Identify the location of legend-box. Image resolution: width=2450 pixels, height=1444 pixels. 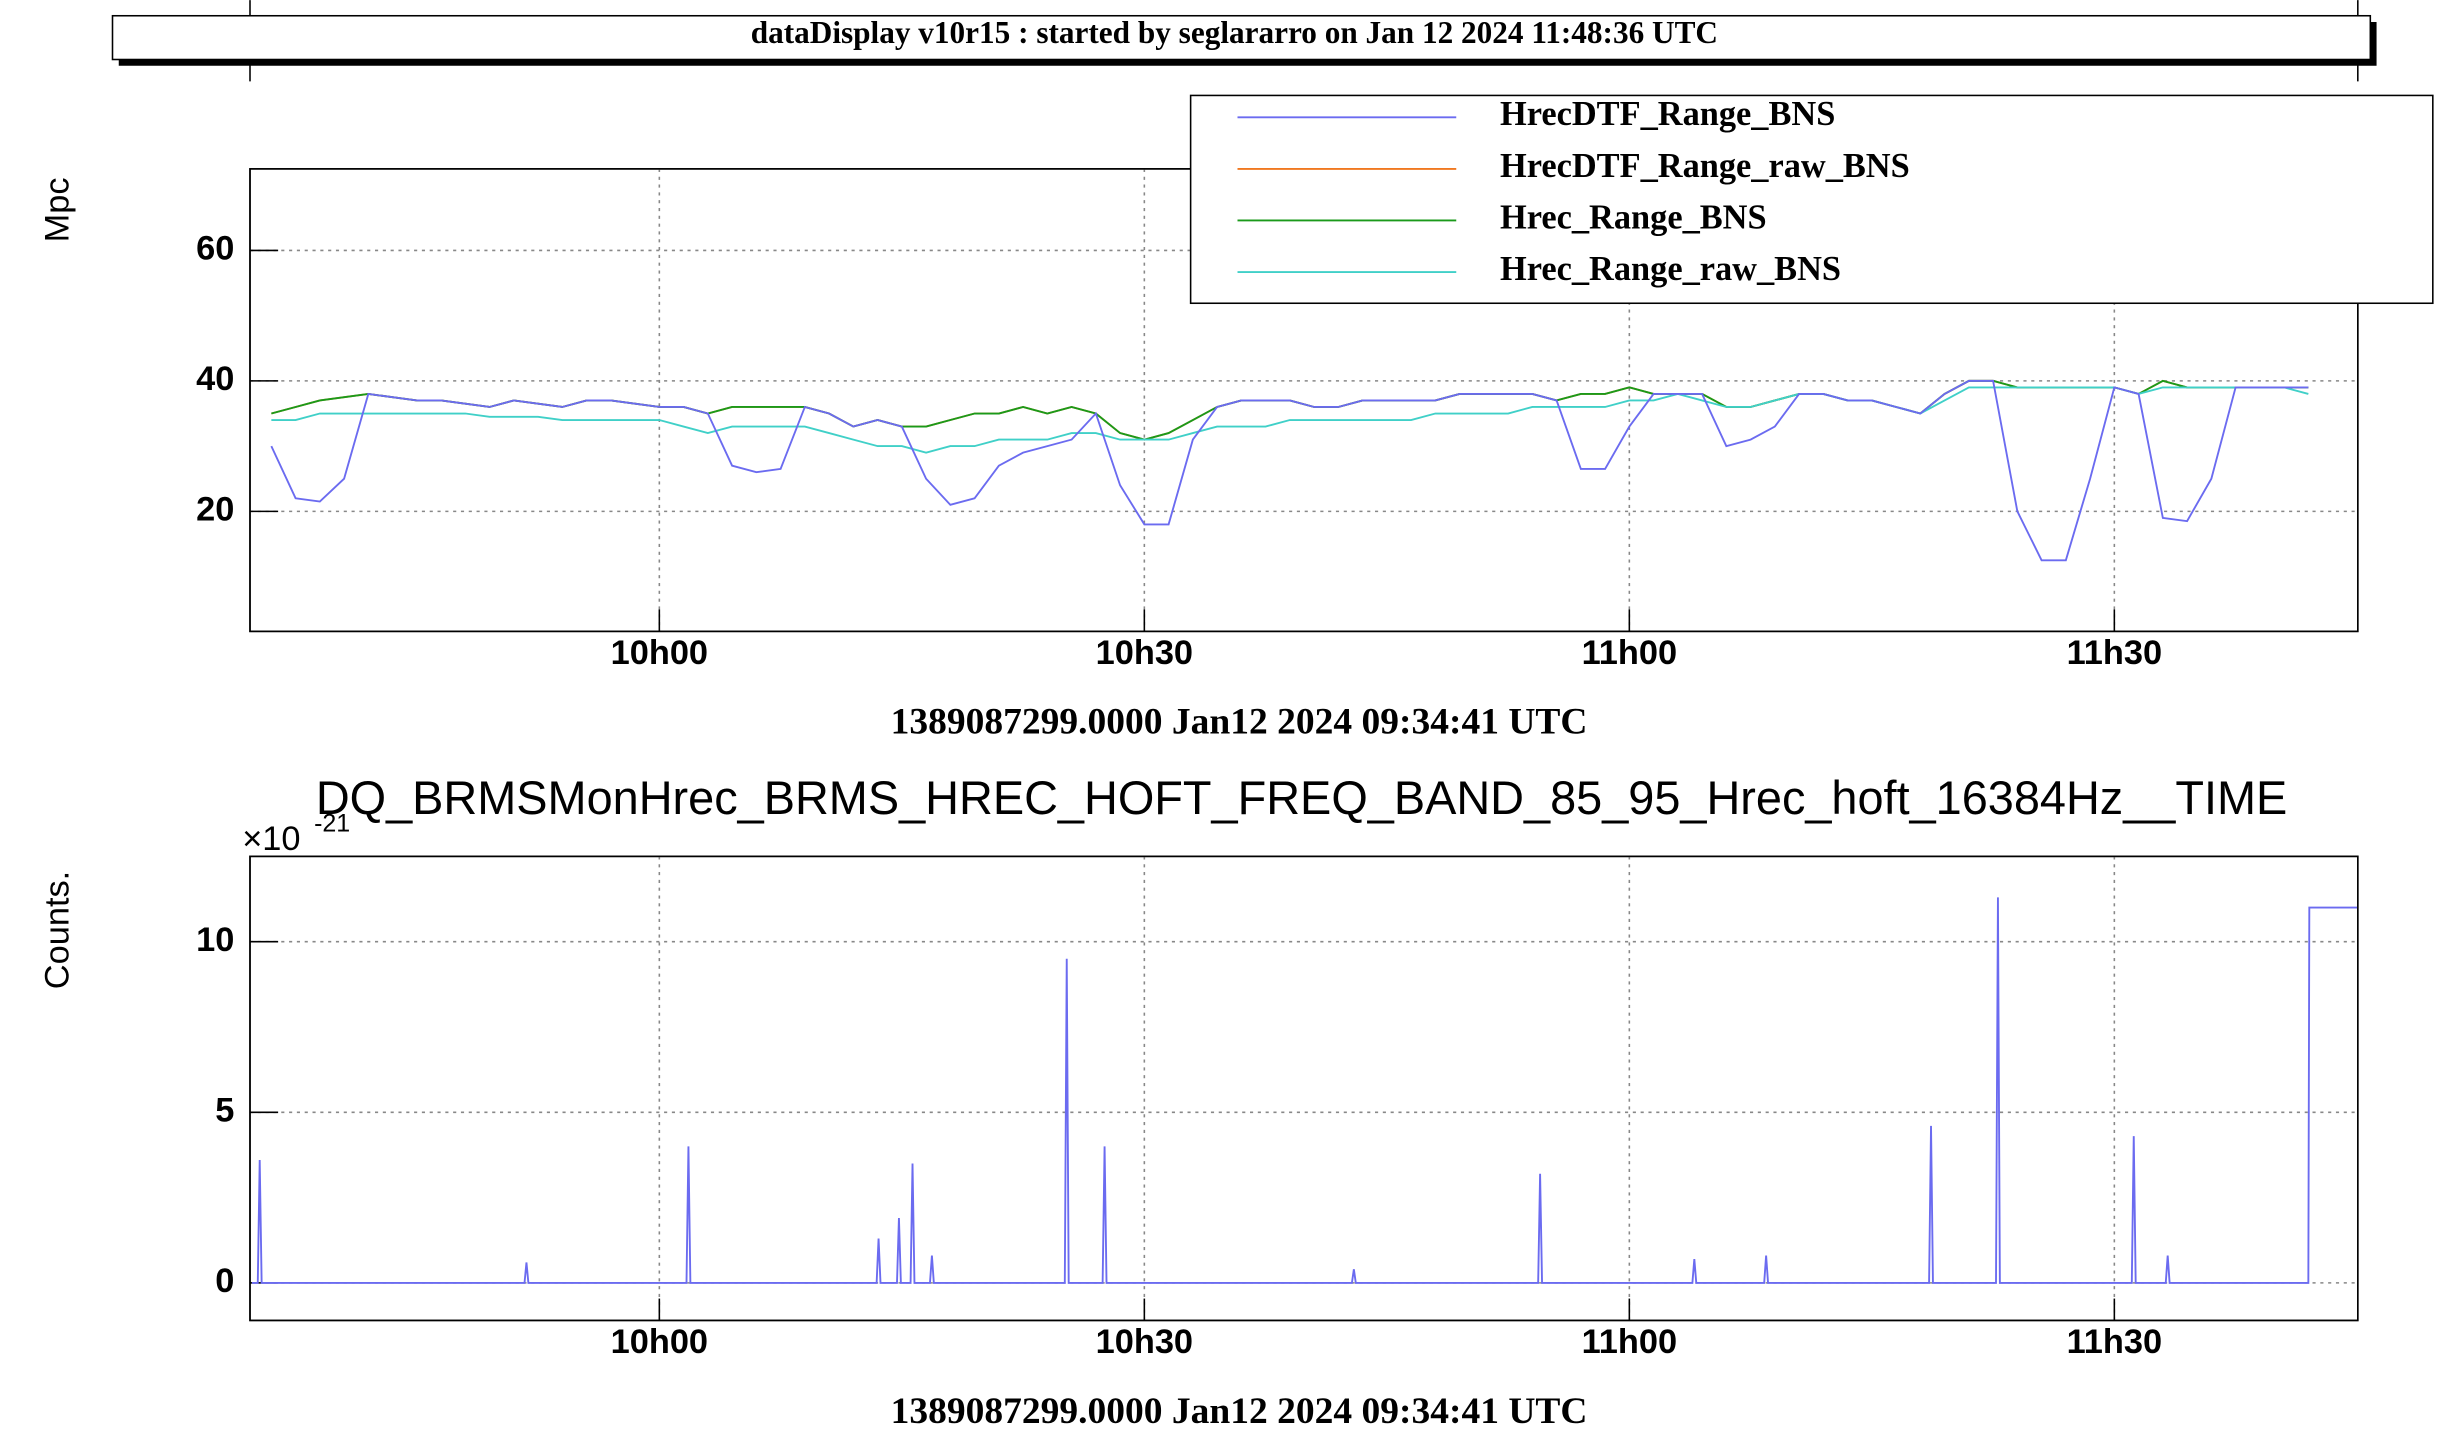
(1811, 199).